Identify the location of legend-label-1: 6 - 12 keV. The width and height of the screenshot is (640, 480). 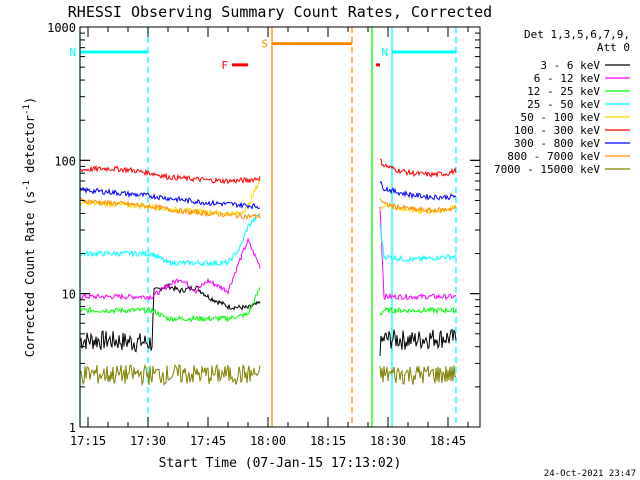
(567, 78).